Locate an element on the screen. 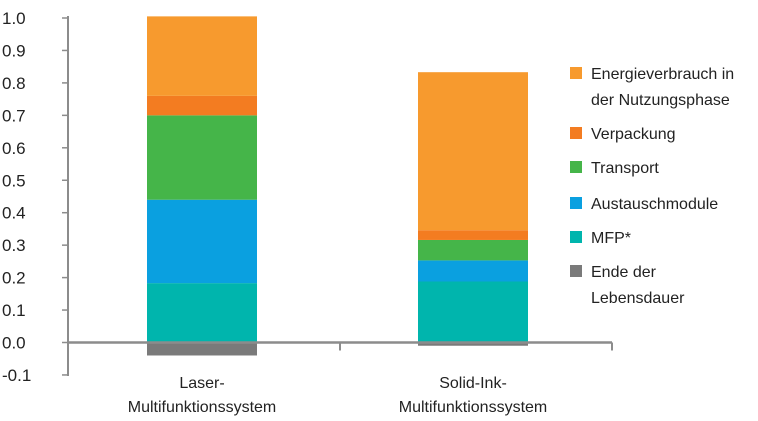  legend-entry-line: Lebensdauer is located at coordinates (638, 298).